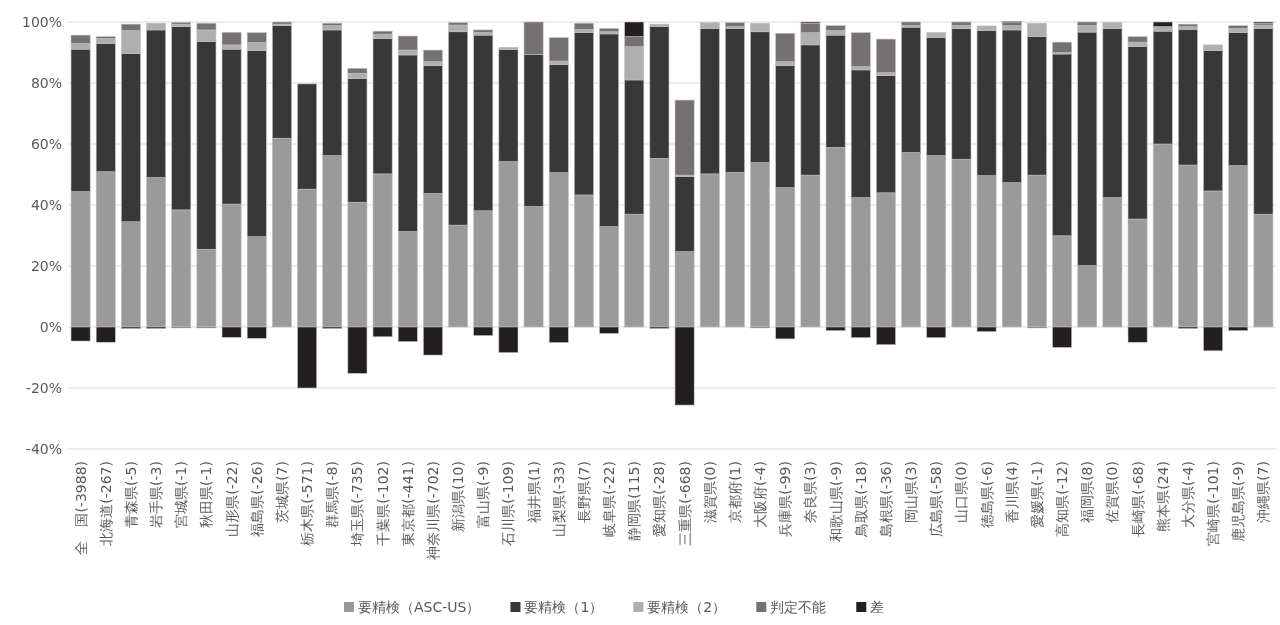 The width and height of the screenshot is (1280, 625). I want to click on x-tick-label: 山形県(-22), so click(231, 499).